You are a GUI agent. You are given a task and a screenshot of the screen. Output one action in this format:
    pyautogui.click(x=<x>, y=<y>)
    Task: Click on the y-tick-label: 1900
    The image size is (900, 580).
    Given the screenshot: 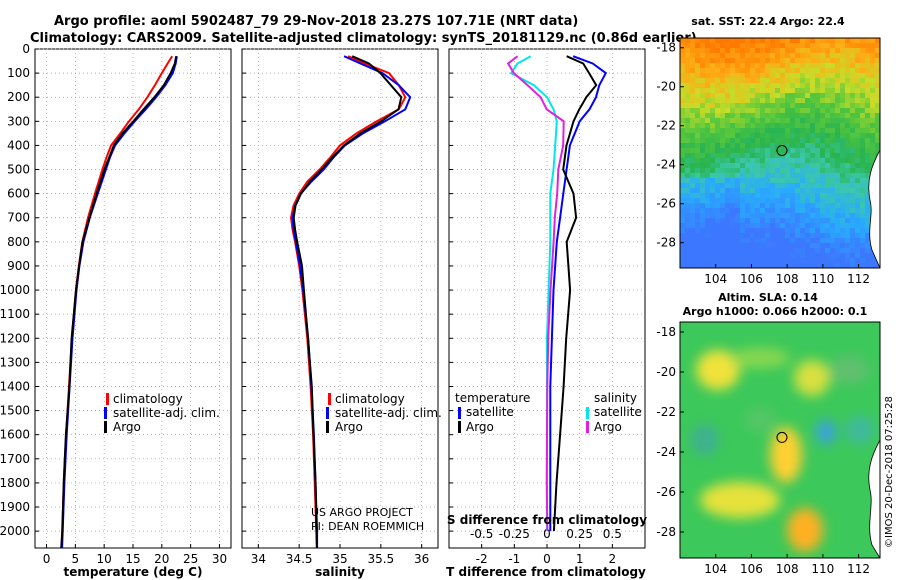 What is the action you would take?
    pyautogui.click(x=15, y=507)
    